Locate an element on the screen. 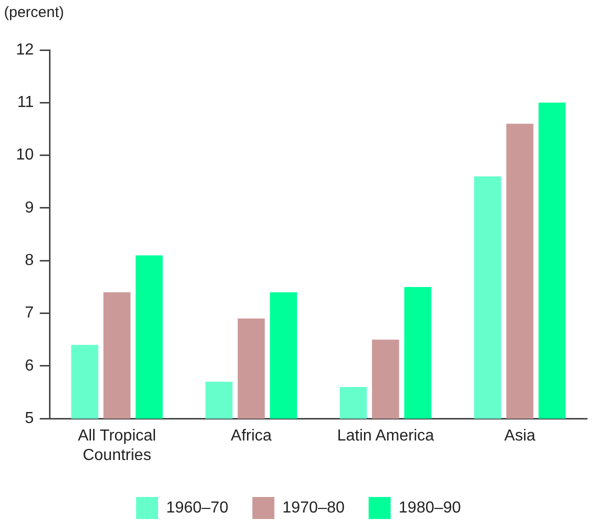  y-tick-label: 9 is located at coordinates (29, 207).